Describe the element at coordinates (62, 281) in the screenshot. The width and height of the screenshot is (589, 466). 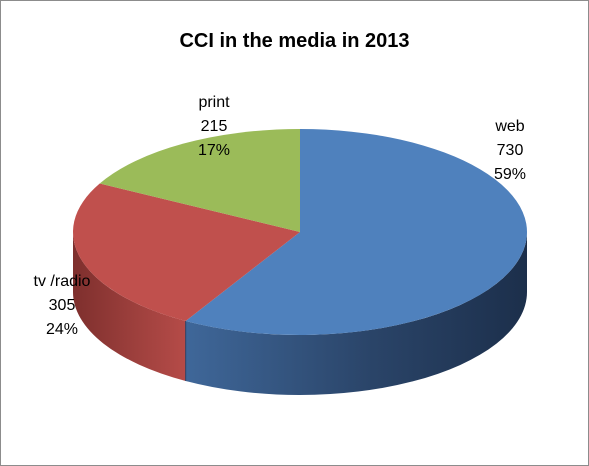
I see `data-label-tvradio-name: tv /radio` at that location.